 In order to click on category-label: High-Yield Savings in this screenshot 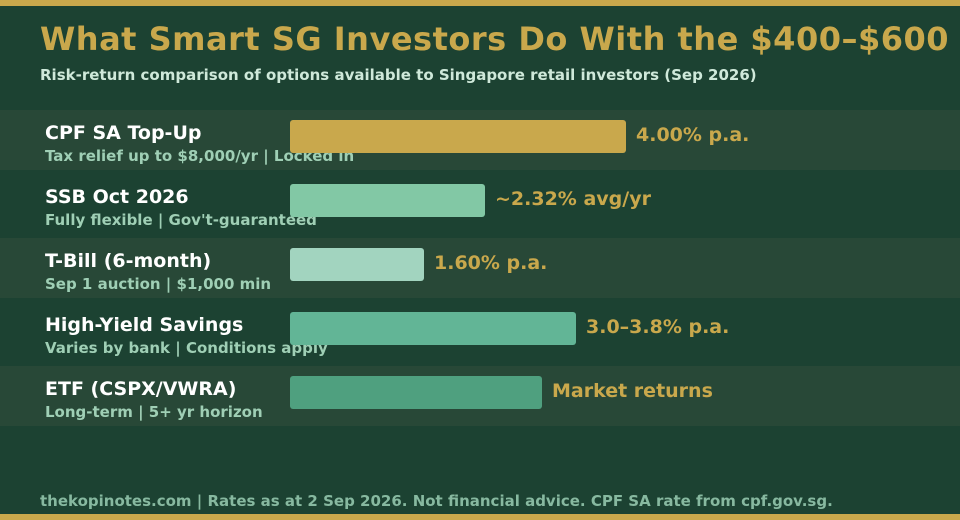, I will do `click(144, 325)`.